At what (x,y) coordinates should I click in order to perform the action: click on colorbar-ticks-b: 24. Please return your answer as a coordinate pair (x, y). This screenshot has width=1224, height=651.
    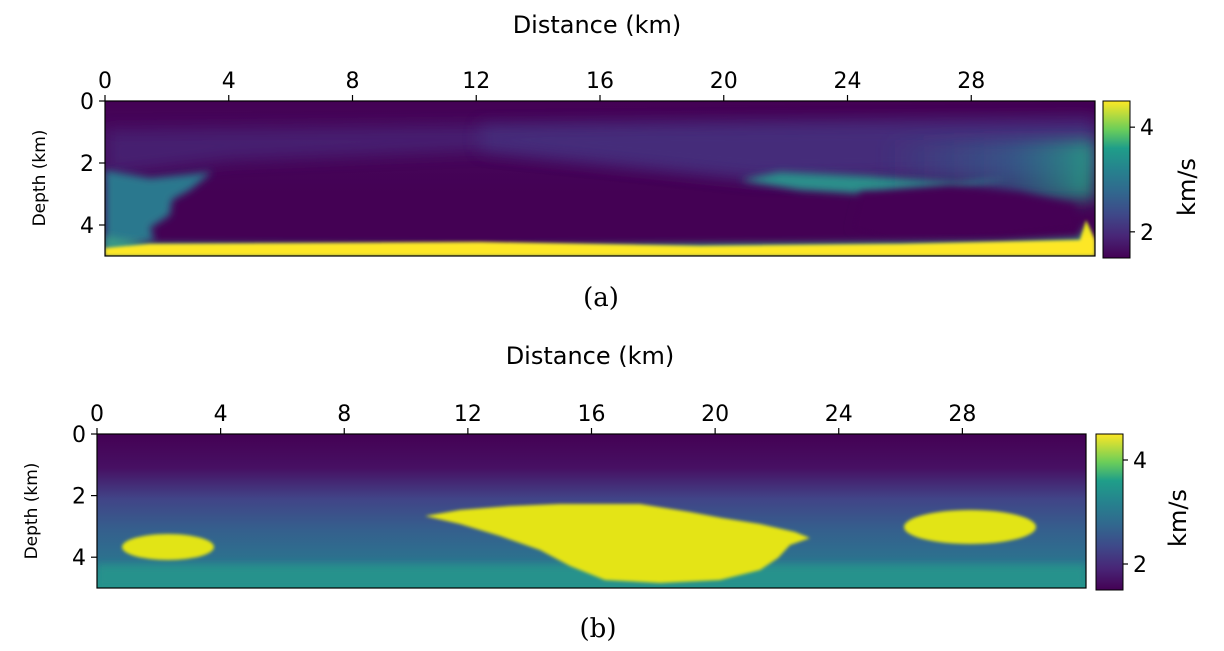
    Looking at the image, I should click on (1135, 513).